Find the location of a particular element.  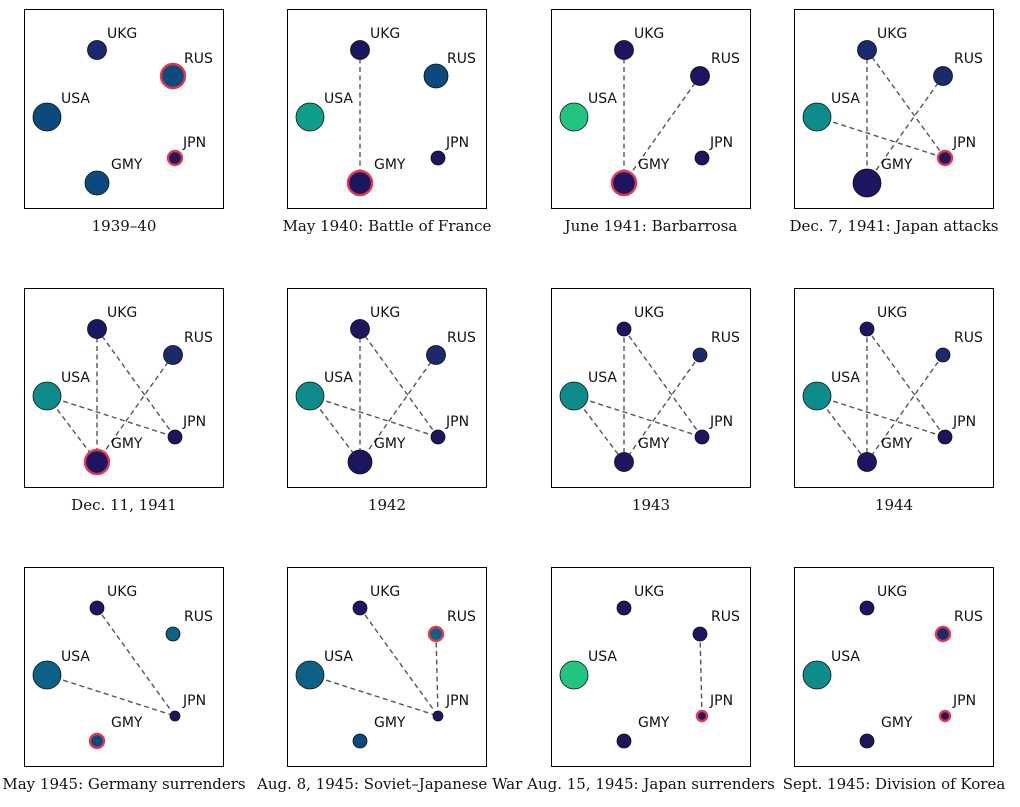

panel-caption: May 1940: Battle of France is located at coordinates (387, 226).